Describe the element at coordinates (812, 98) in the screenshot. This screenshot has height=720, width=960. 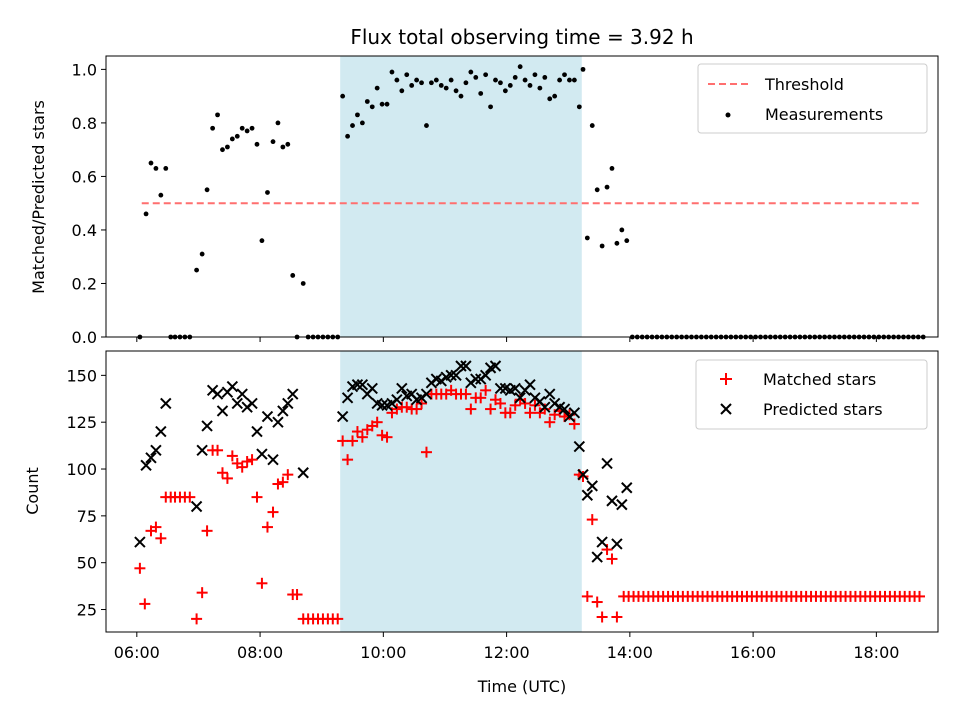
I see `top-legend: Threshold Measurements` at that location.